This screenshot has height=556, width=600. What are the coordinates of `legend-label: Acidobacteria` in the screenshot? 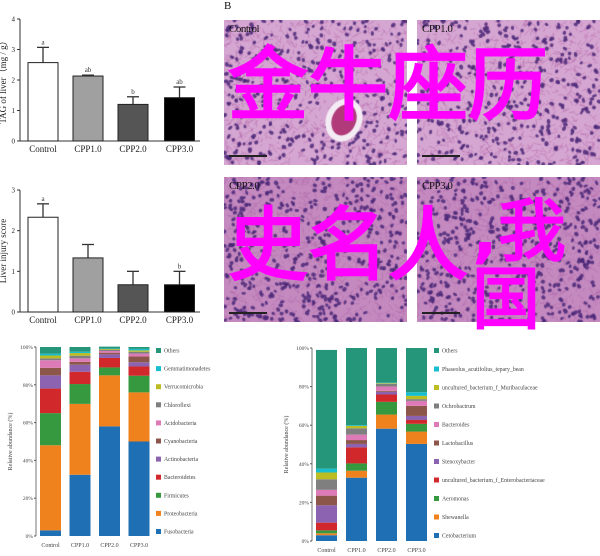 It's located at (180, 424).